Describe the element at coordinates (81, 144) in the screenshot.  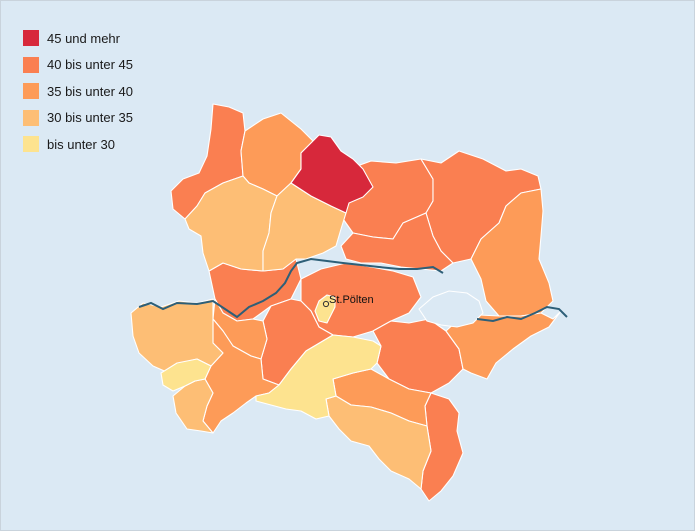
I see `legend-label: bis unter 30` at that location.